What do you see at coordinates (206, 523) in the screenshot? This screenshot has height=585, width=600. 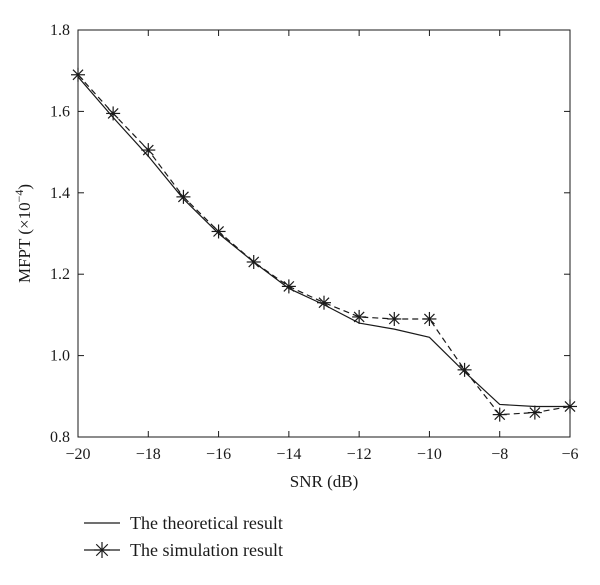 I see `legend-label: The theoretical result` at bounding box center [206, 523].